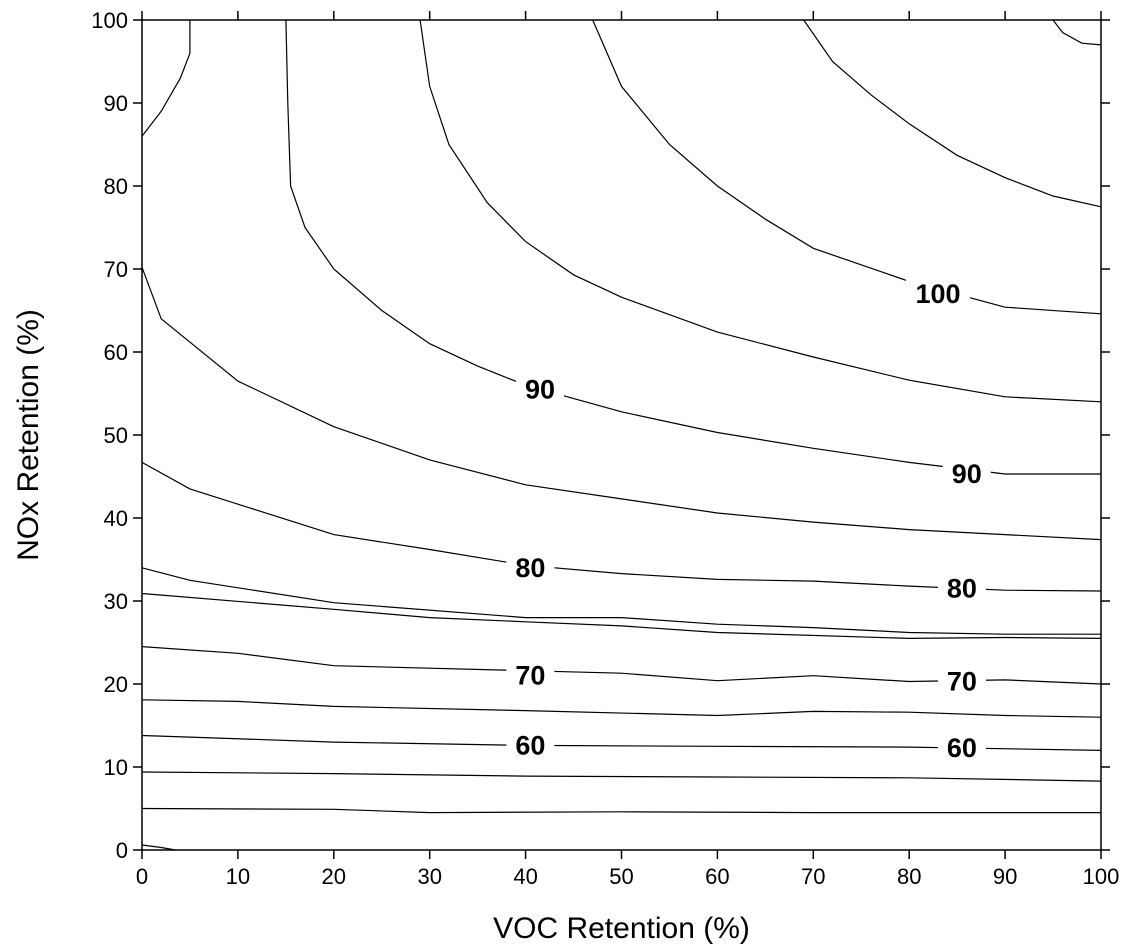  What do you see at coordinates (621, 928) in the screenshot?
I see `x-axis-title: VOC Retention (%)` at bounding box center [621, 928].